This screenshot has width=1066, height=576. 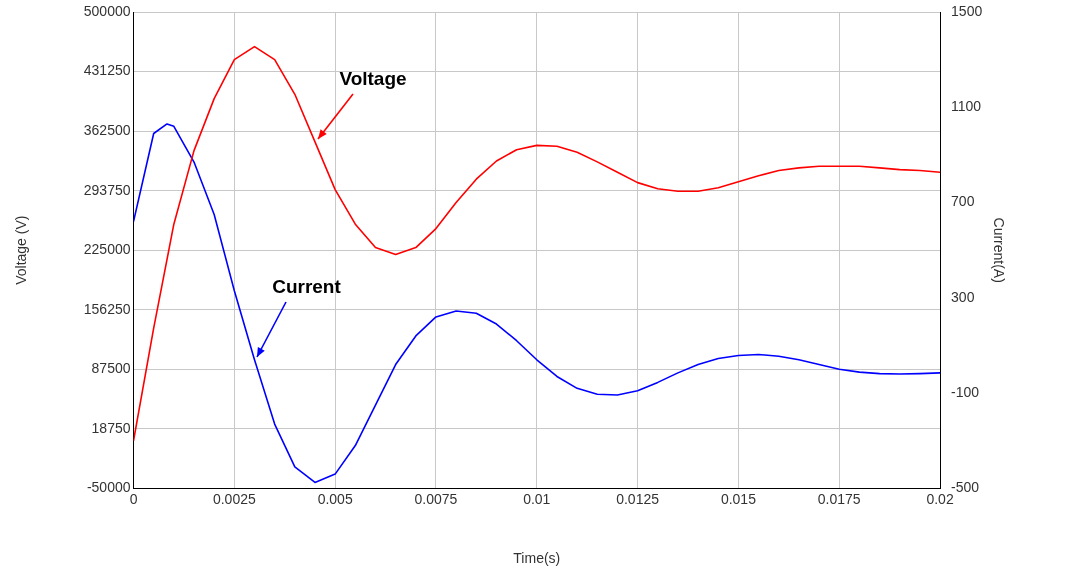 What do you see at coordinates (966, 106) in the screenshot?
I see `y2-tick-label: 1100` at bounding box center [966, 106].